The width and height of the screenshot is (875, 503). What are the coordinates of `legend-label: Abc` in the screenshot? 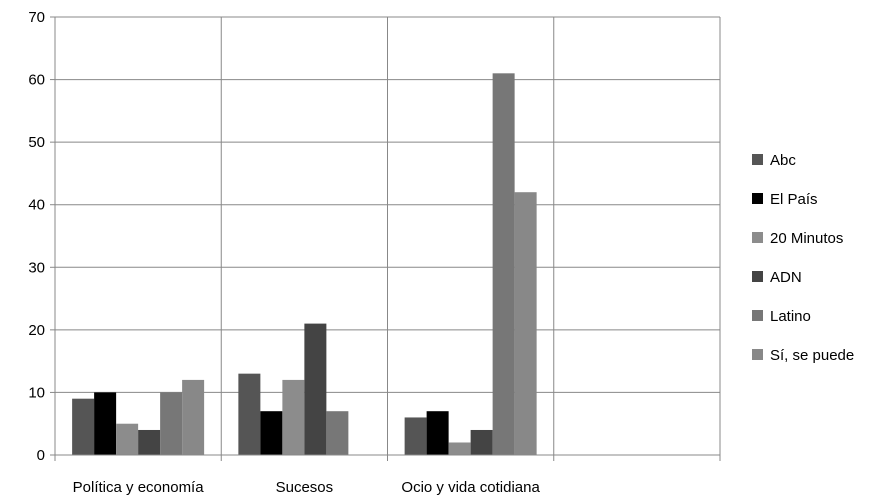 It's located at (783, 160).